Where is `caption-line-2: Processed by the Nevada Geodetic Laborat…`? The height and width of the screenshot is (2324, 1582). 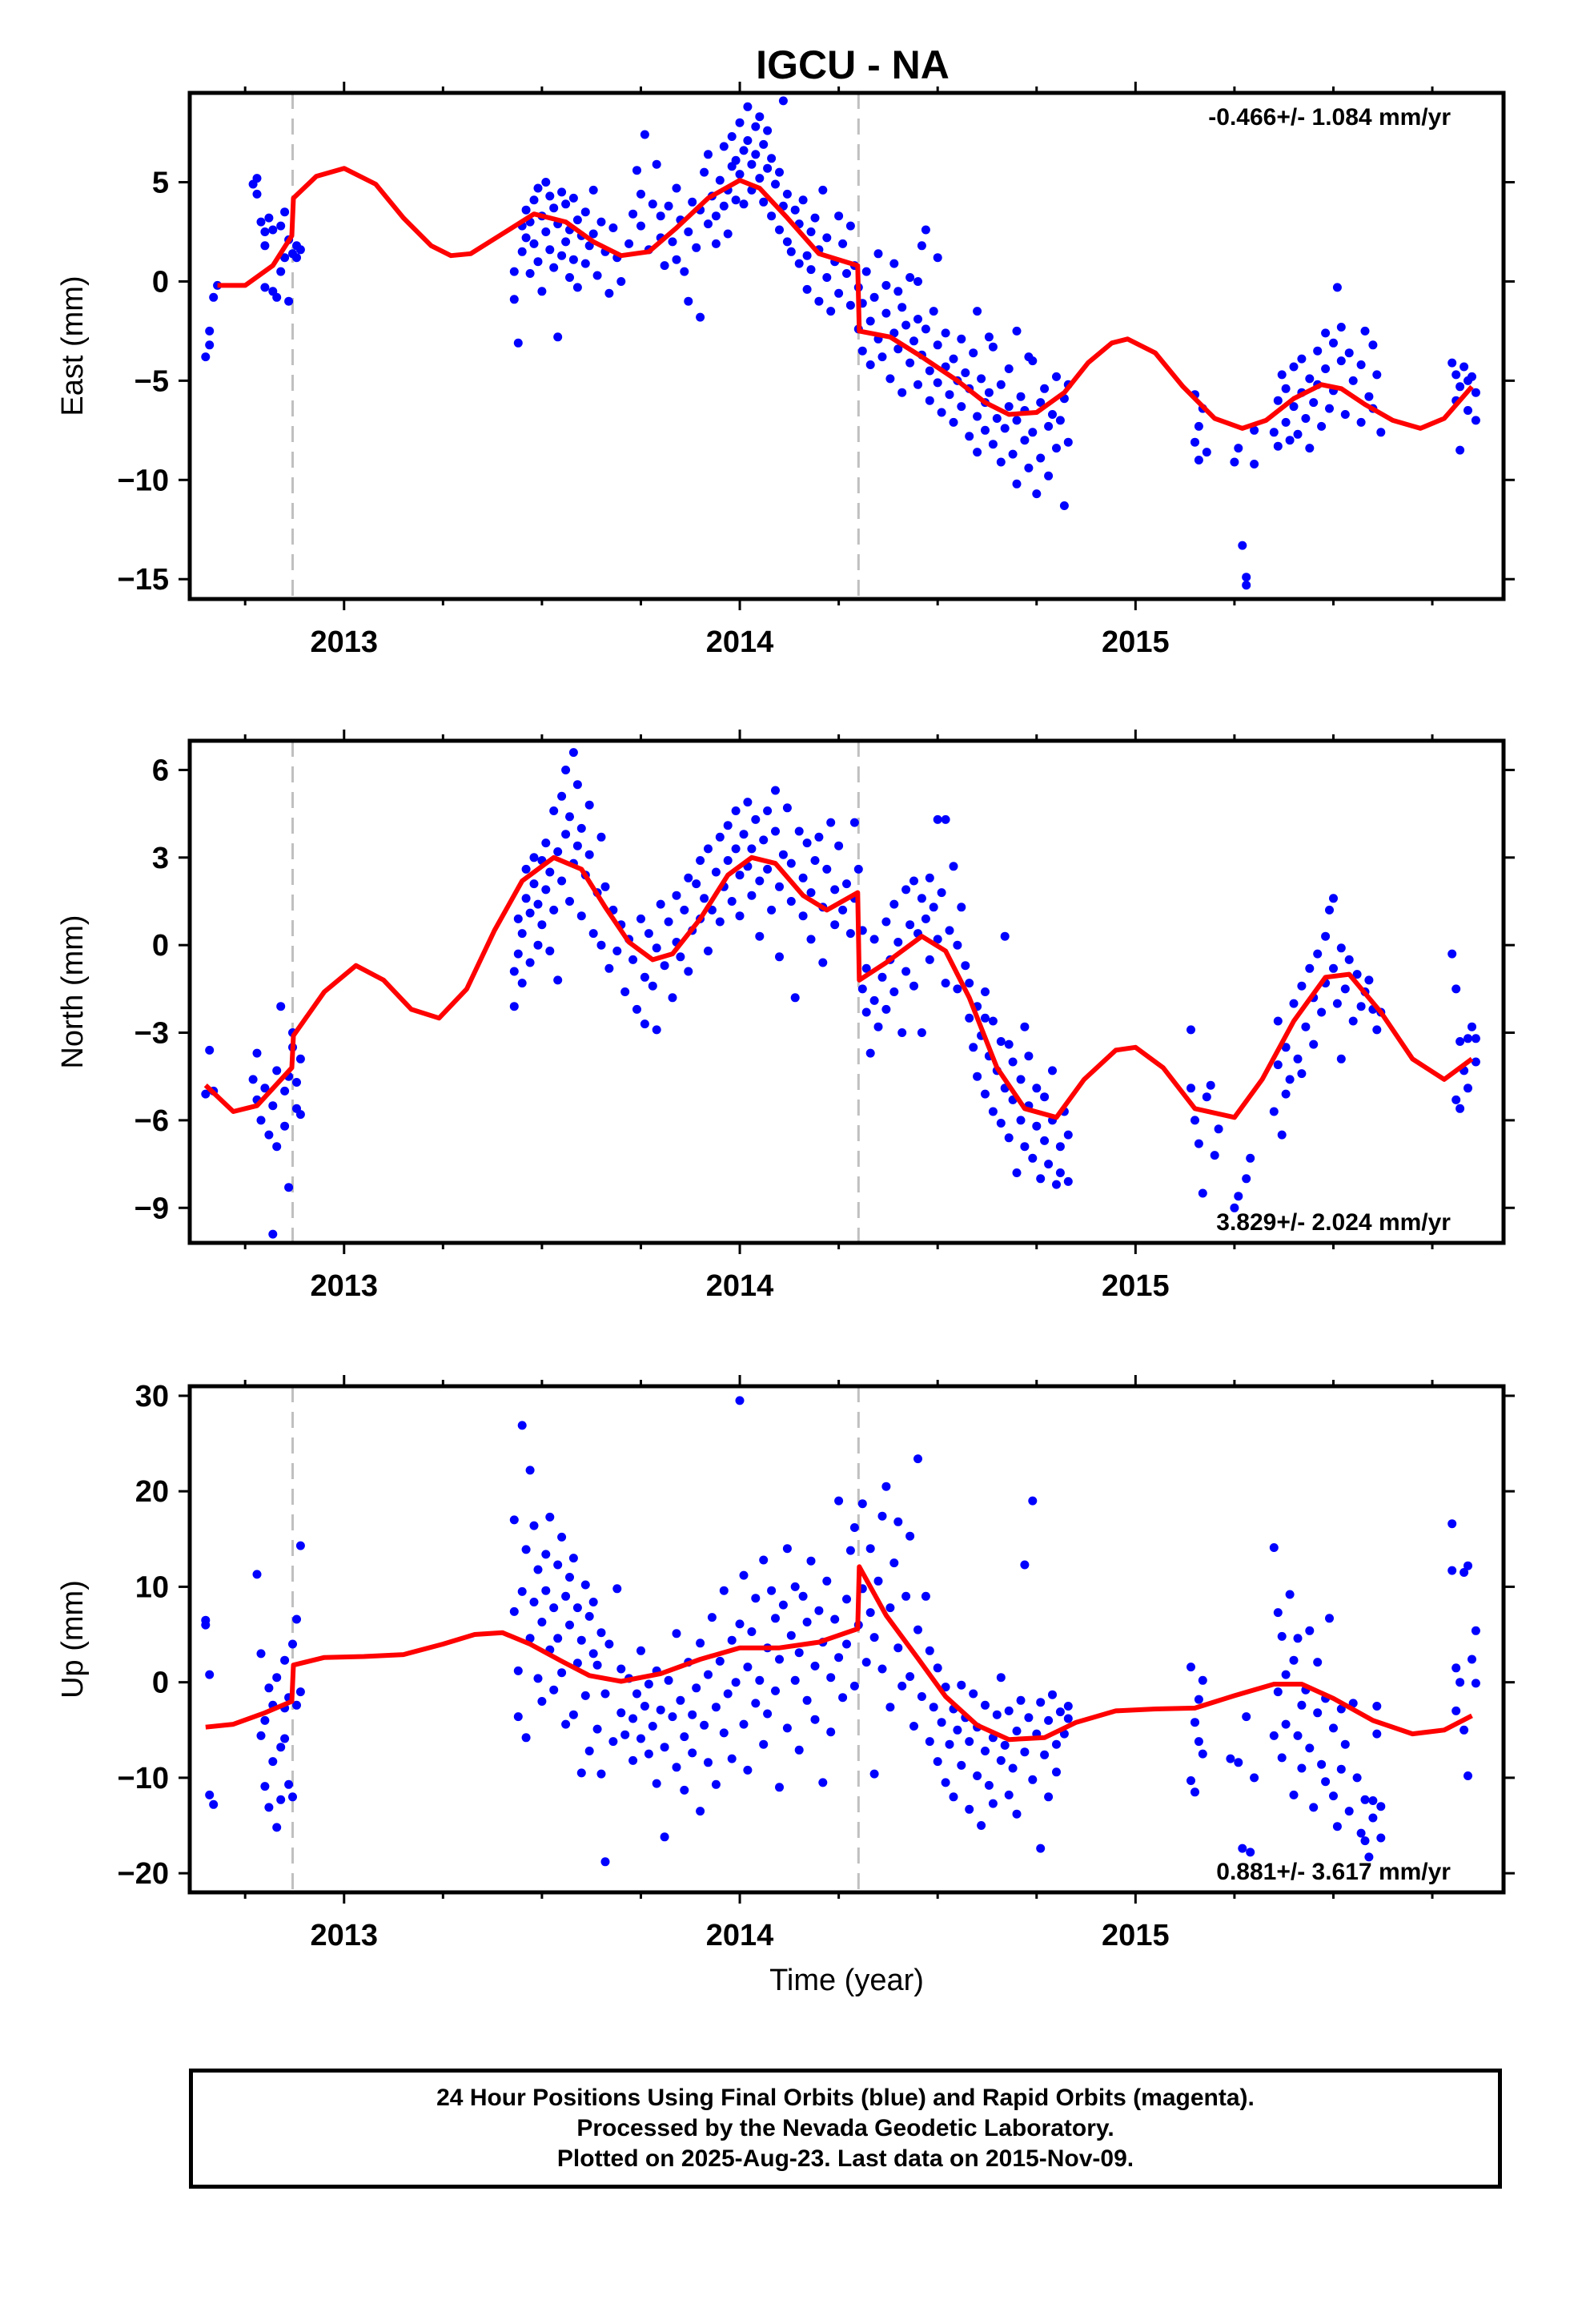 caption-line-2: Processed by the Nevada Geodetic Laborat… is located at coordinates (845, 2128).